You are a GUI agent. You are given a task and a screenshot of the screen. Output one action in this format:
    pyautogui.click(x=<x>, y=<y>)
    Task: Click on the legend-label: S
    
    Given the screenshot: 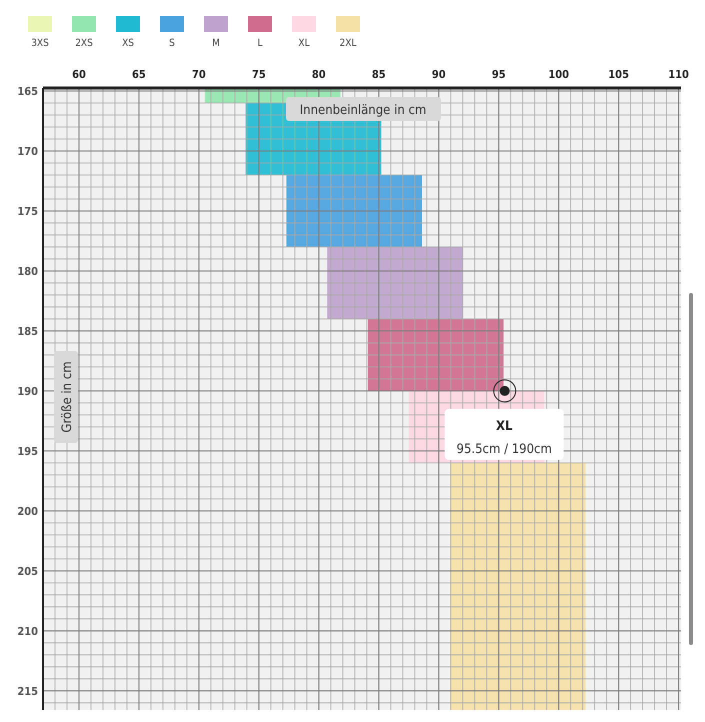 What is the action you would take?
    pyautogui.click(x=172, y=43)
    